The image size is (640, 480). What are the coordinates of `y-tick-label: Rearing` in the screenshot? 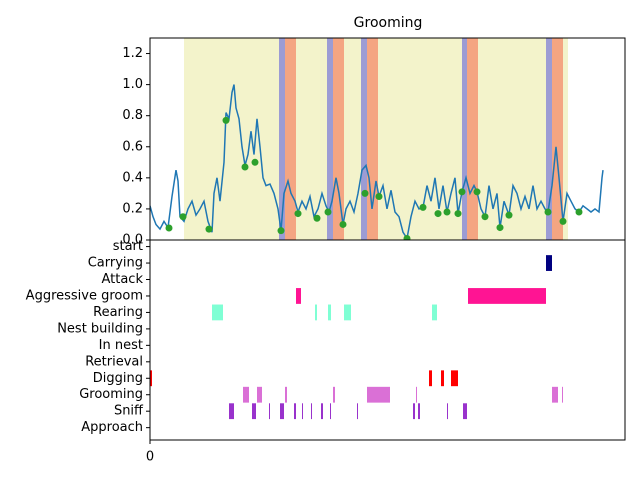 It's located at (118, 312).